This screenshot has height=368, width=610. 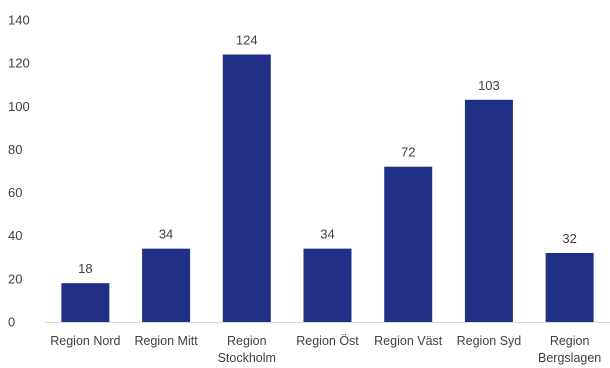 I want to click on y-tick-label: 60, so click(x=15, y=192).